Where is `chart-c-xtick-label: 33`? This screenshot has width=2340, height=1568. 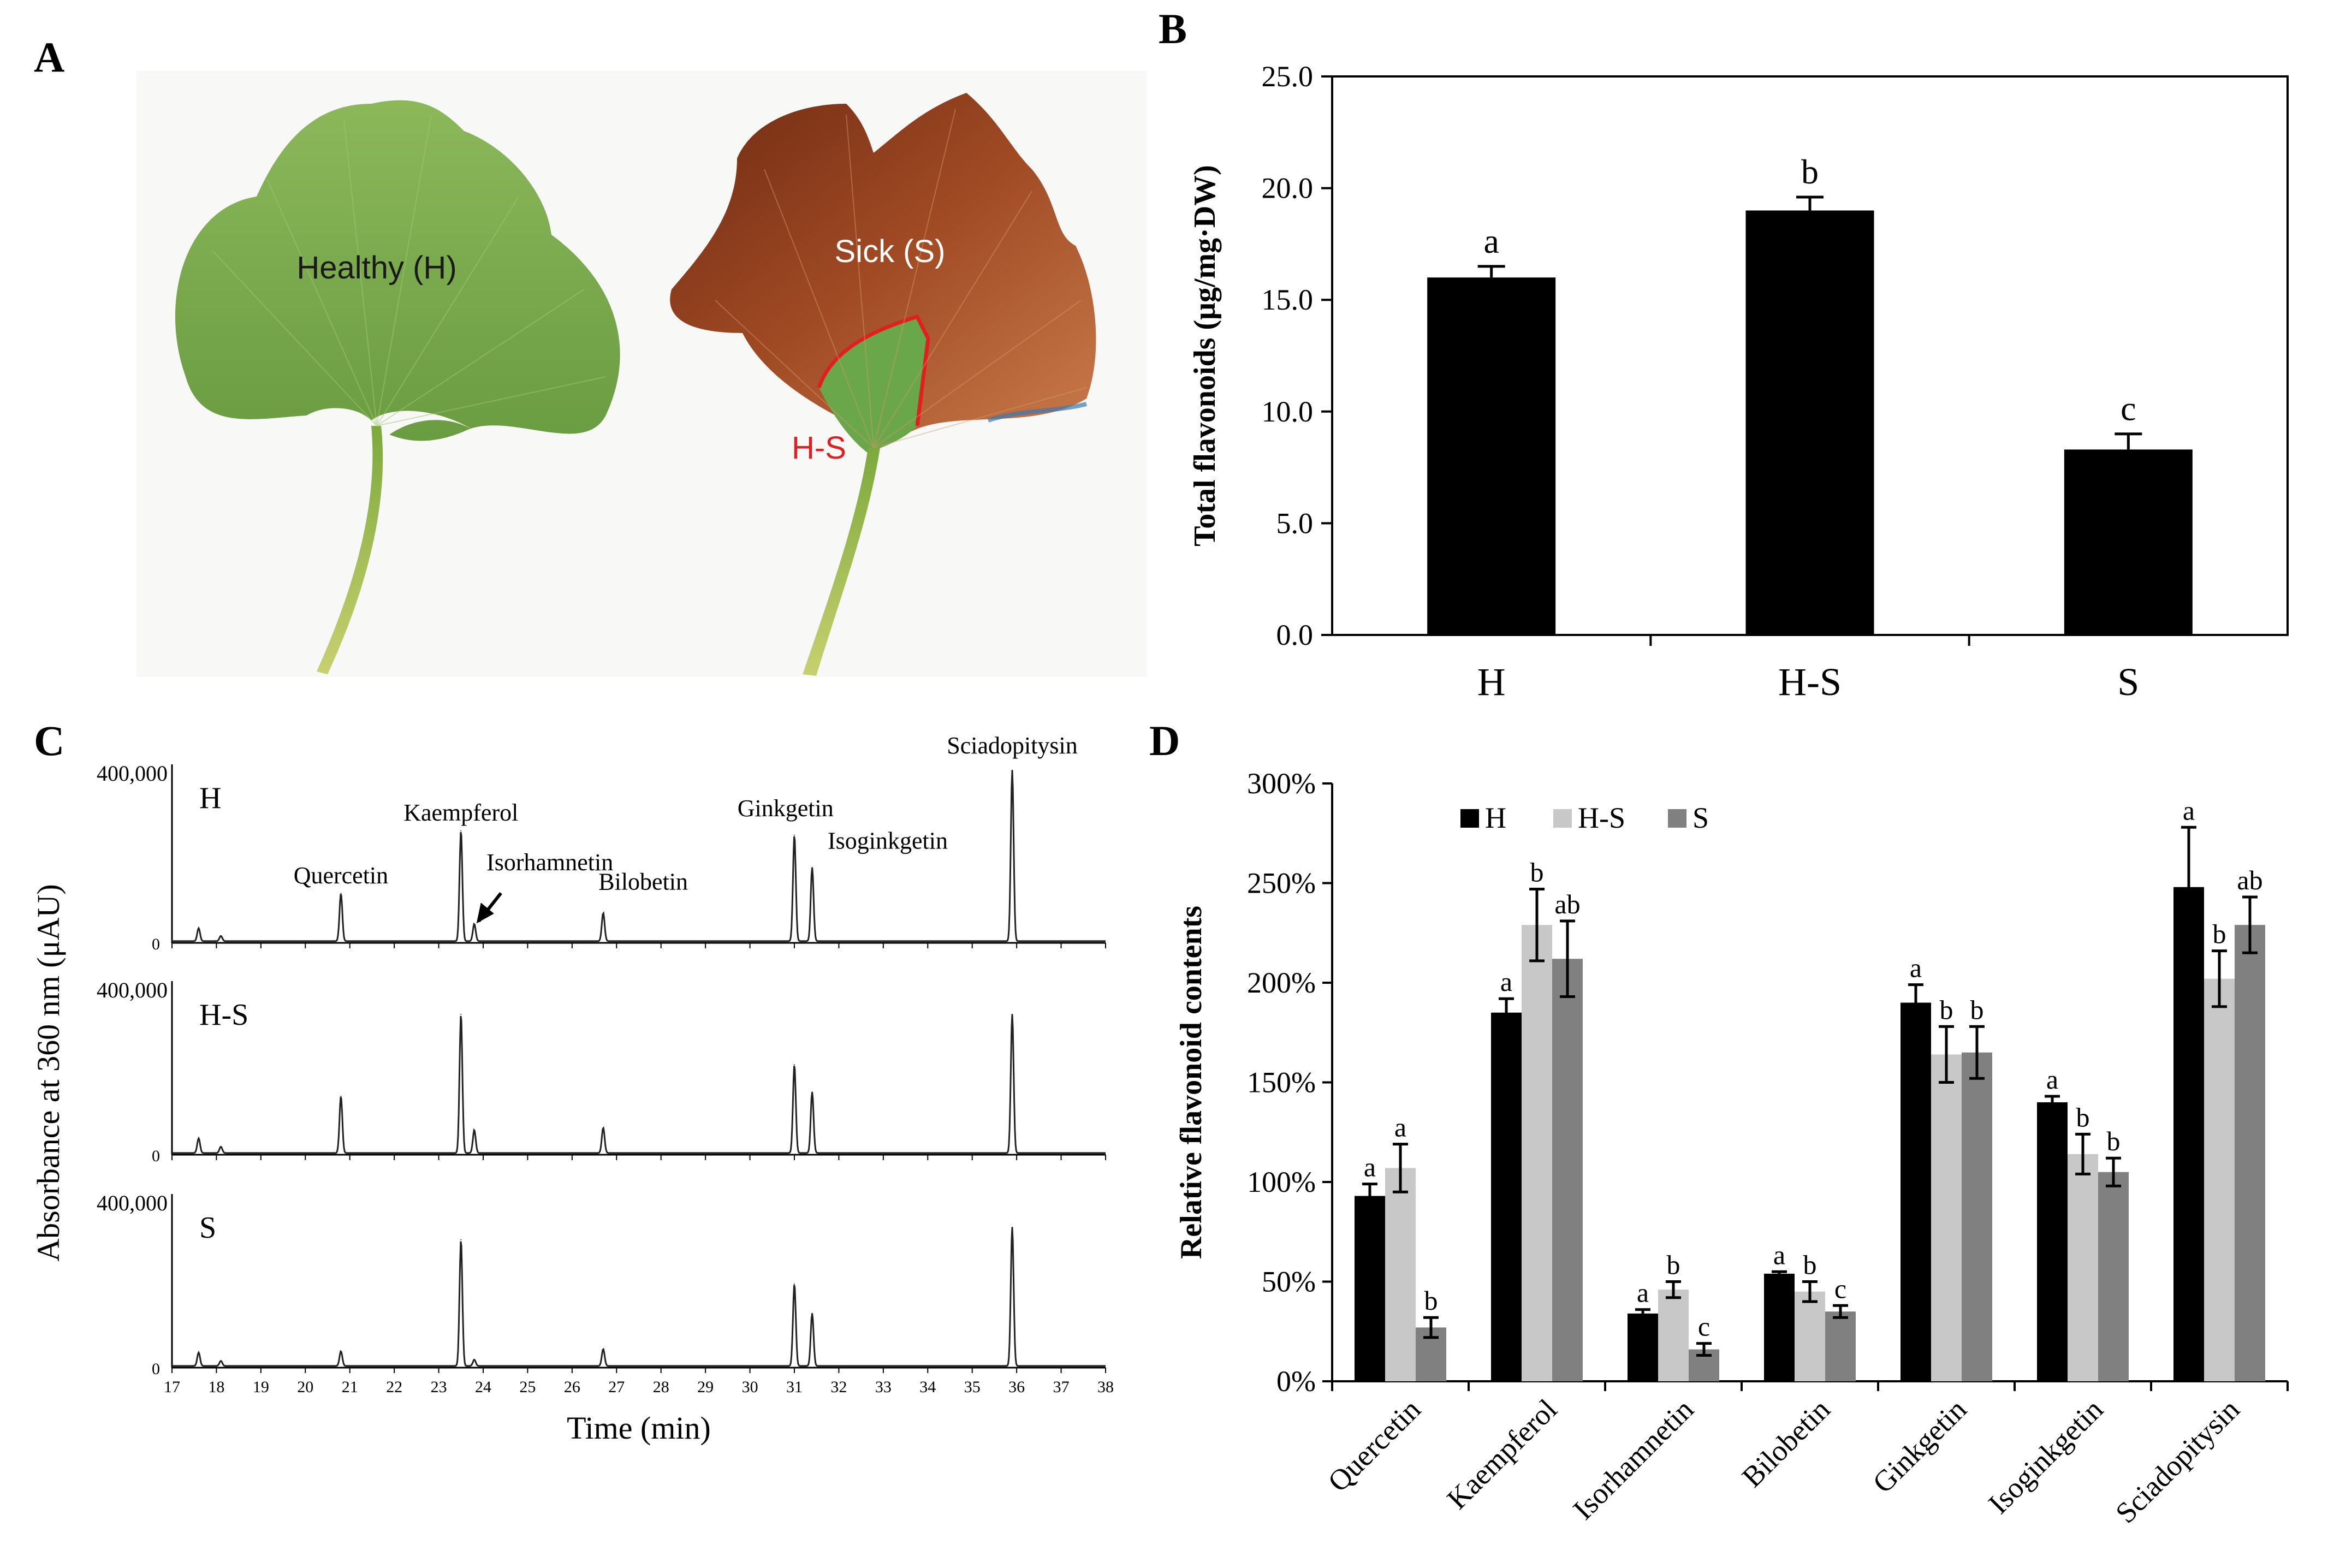 chart-c-xtick-label: 33 is located at coordinates (883, 1387).